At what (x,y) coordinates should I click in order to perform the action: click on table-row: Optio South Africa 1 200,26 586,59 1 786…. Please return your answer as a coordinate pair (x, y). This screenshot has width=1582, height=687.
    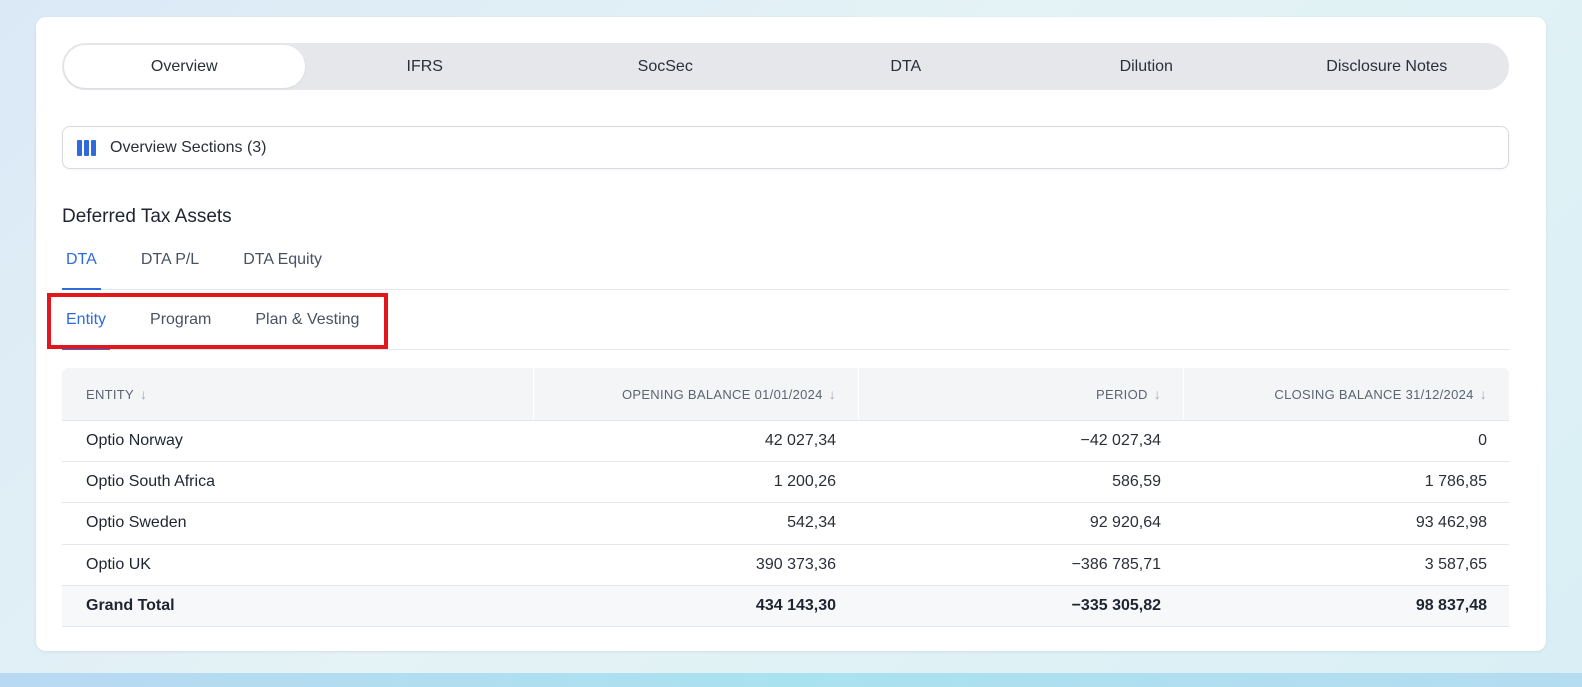
    Looking at the image, I should click on (785, 483).